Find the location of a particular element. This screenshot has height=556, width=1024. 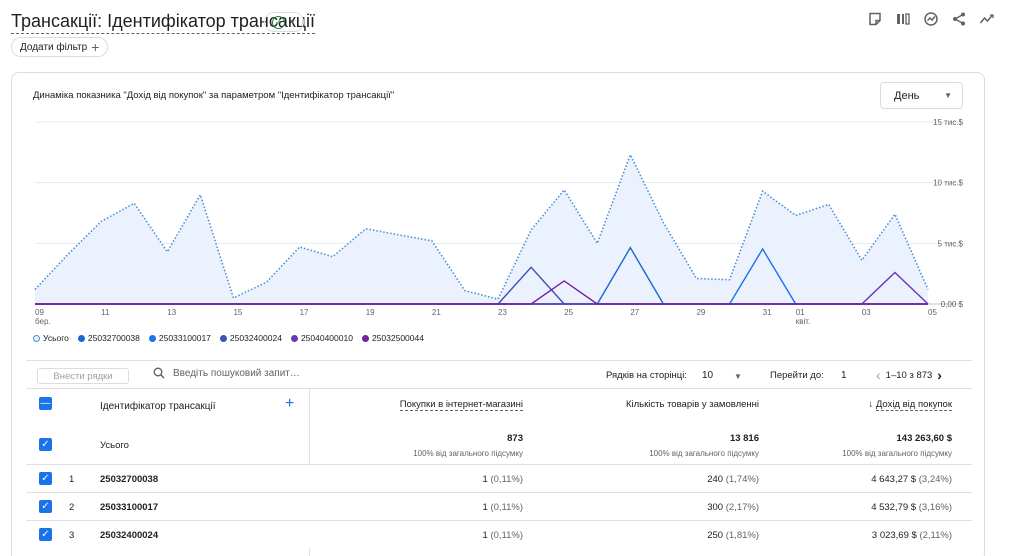

total-label: Усього is located at coordinates (114, 445).